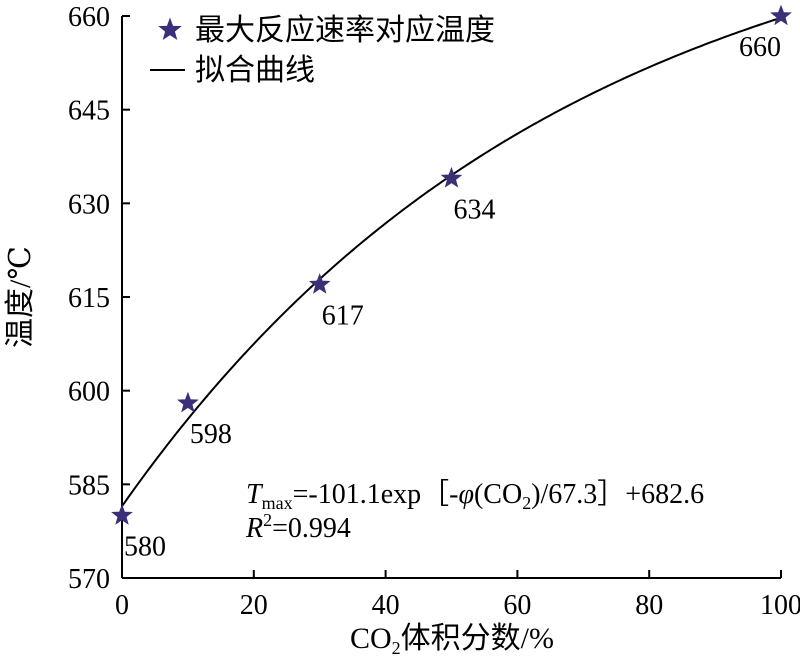 This screenshot has width=800, height=666. I want to click on x-tick-label: 80, so click(649, 605).